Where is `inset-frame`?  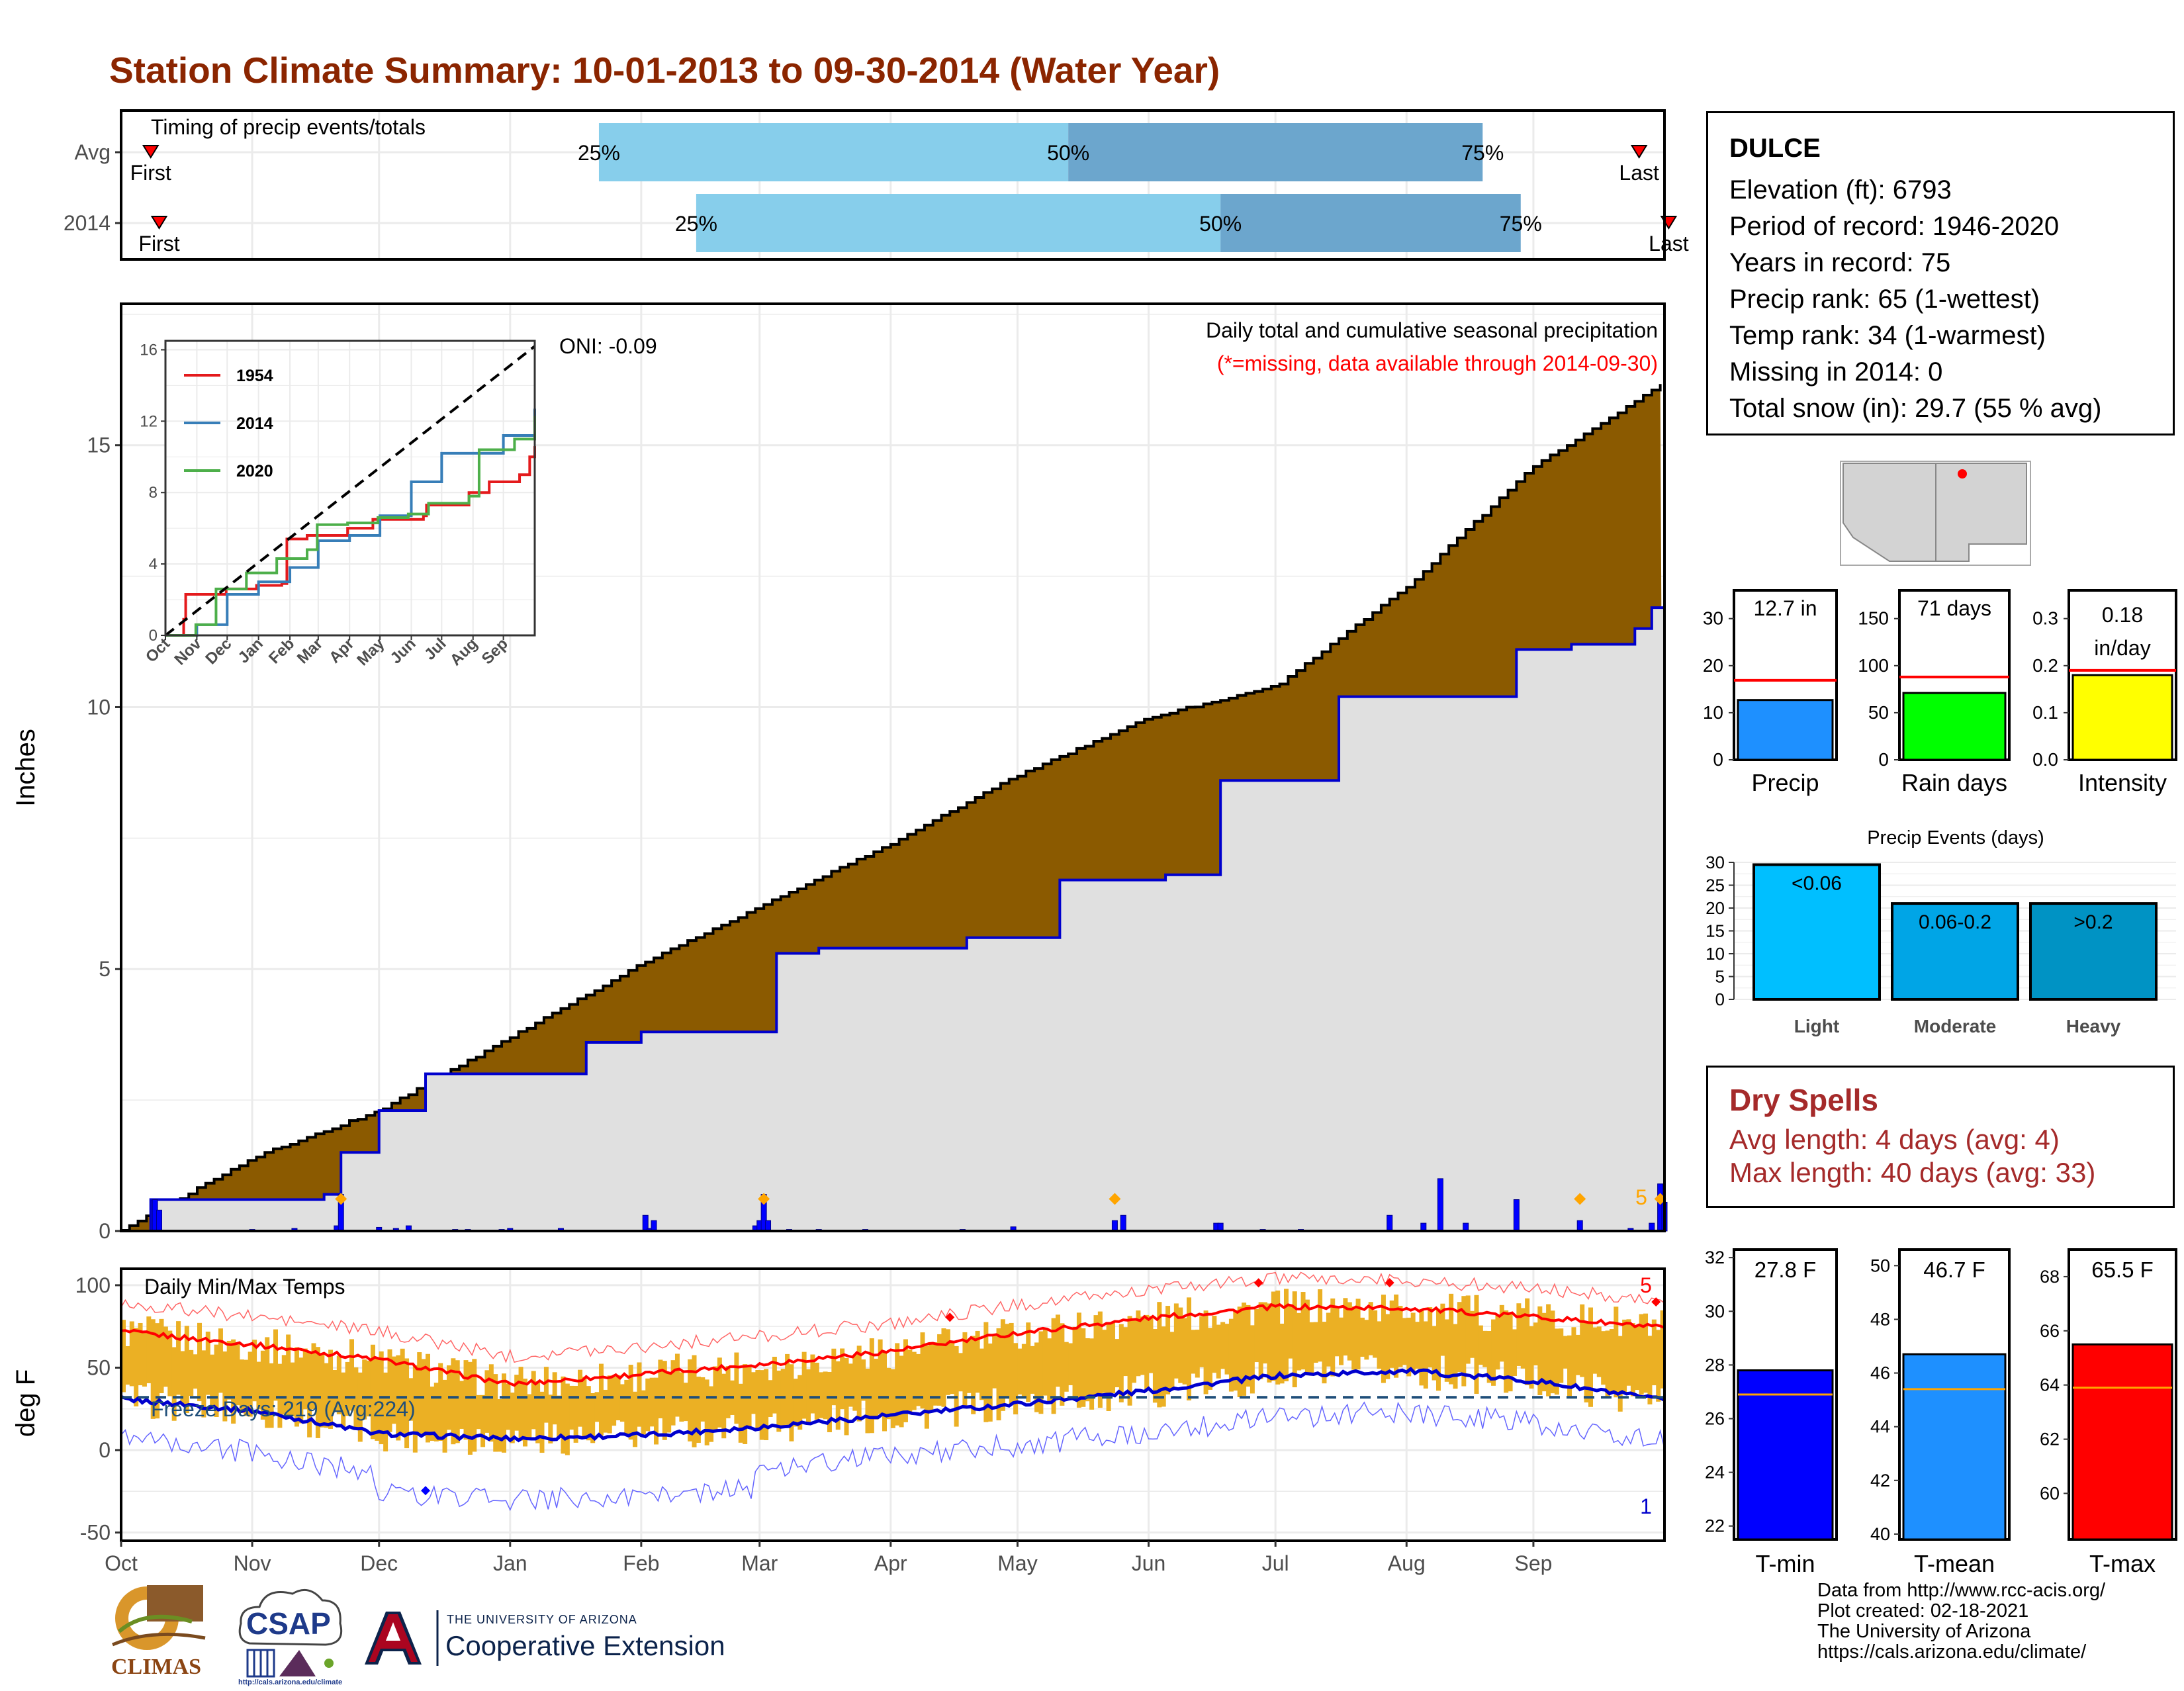 inset-frame is located at coordinates (350, 488).